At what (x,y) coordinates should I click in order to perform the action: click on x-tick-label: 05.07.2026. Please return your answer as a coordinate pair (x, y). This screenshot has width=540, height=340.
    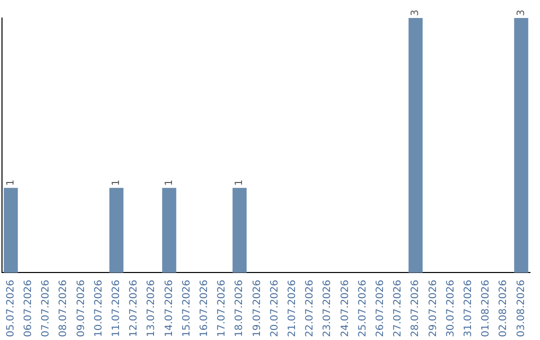
    Looking at the image, I should click on (10, 309).